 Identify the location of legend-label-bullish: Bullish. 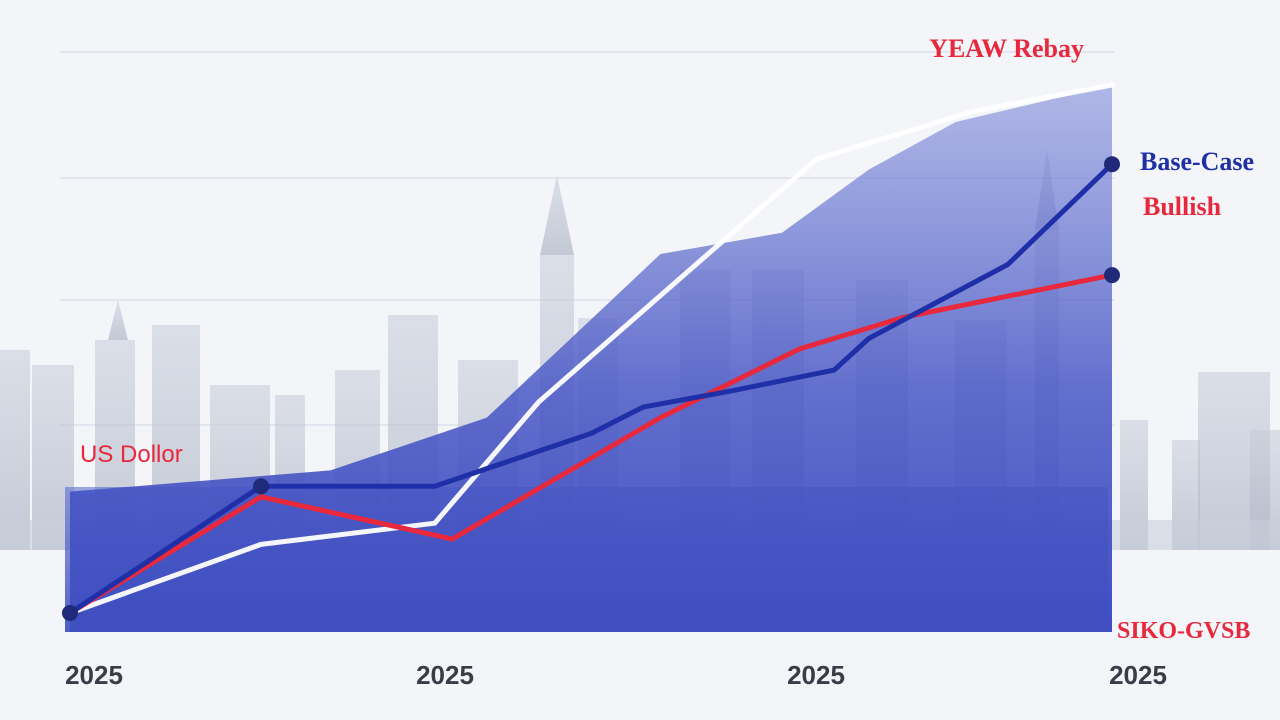
(1182, 206).